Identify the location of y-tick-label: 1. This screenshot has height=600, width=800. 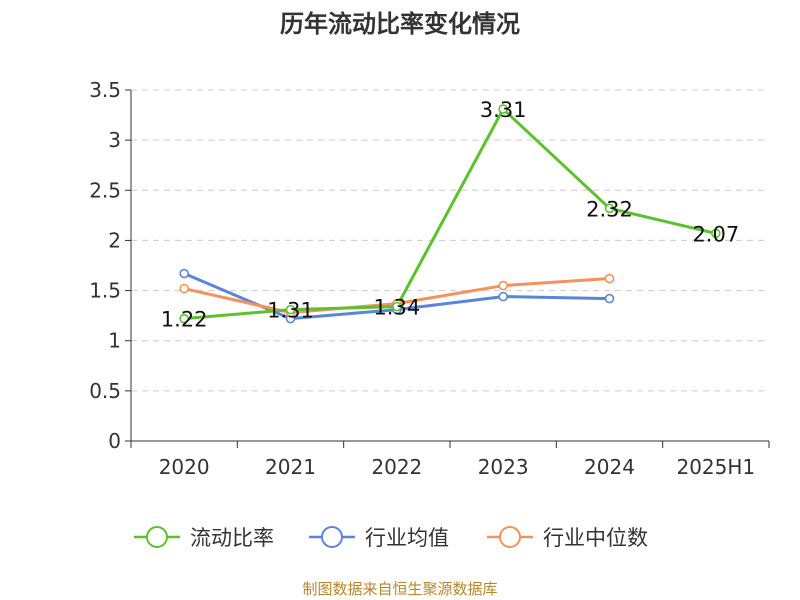
(114, 341).